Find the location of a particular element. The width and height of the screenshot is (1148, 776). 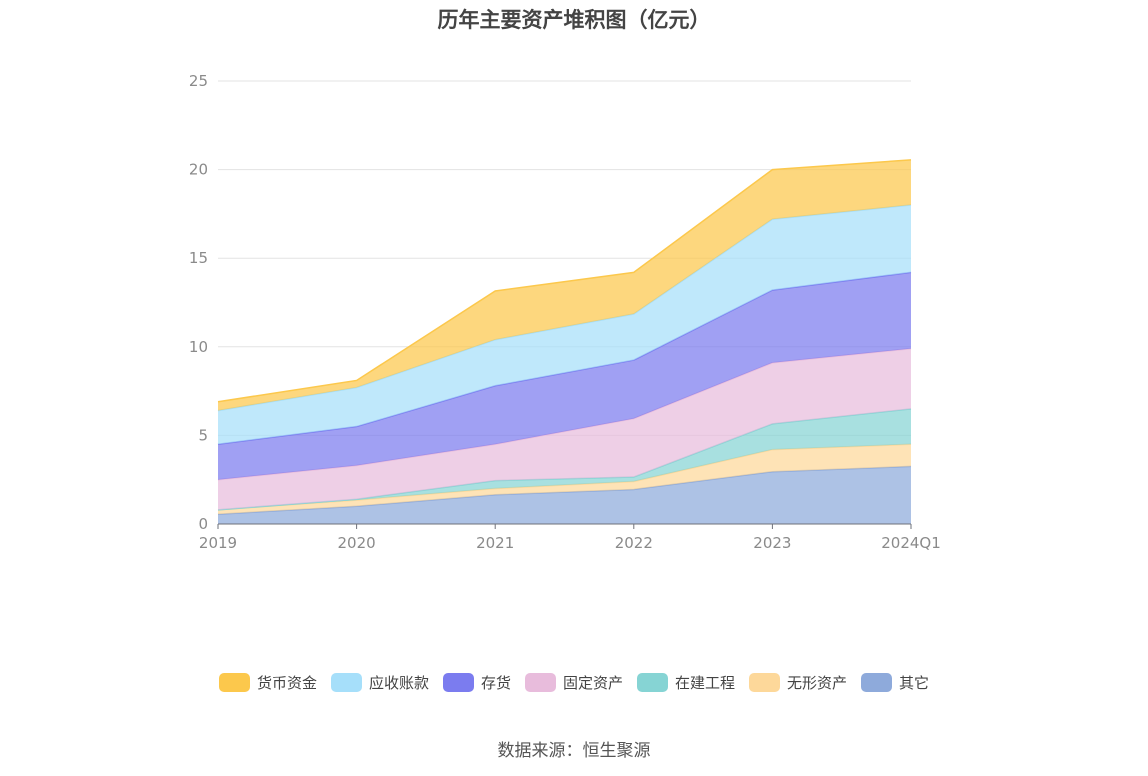

x-tick-label: 2019 is located at coordinates (218, 543).